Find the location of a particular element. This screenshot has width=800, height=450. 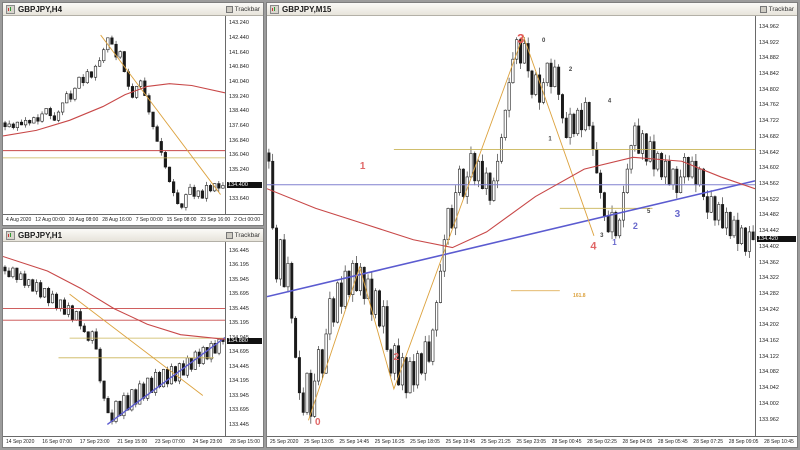

window-title: GBPJPY,H4 is located at coordinates (40, 9).